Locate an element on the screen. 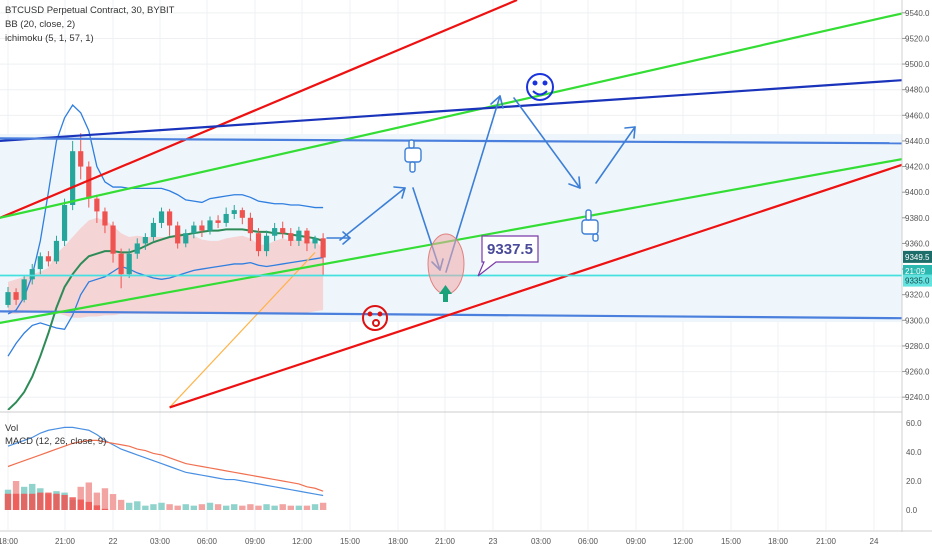 The image size is (932, 550). price-tick-label: 9480.0 is located at coordinates (917, 90).